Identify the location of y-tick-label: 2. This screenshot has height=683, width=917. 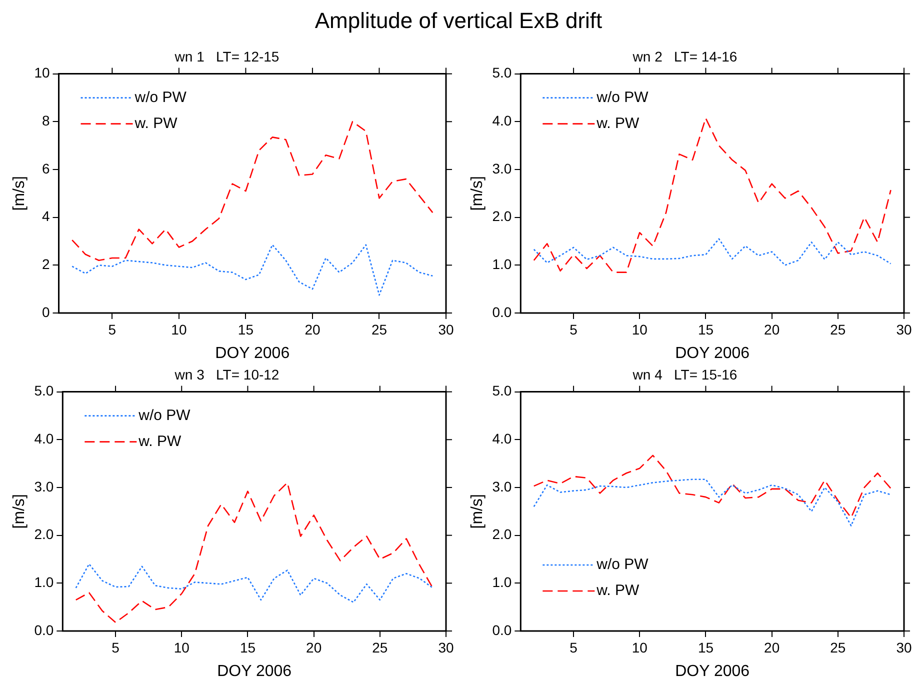
(46, 264).